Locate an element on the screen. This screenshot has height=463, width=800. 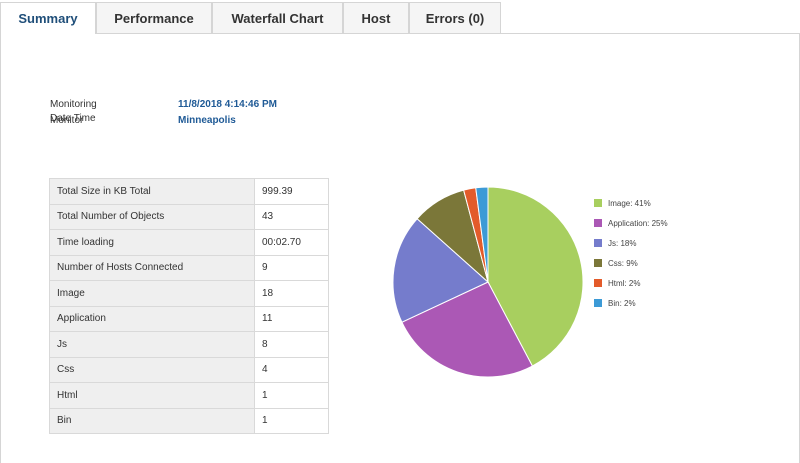
pie-slice-image is located at coordinates (535, 276).